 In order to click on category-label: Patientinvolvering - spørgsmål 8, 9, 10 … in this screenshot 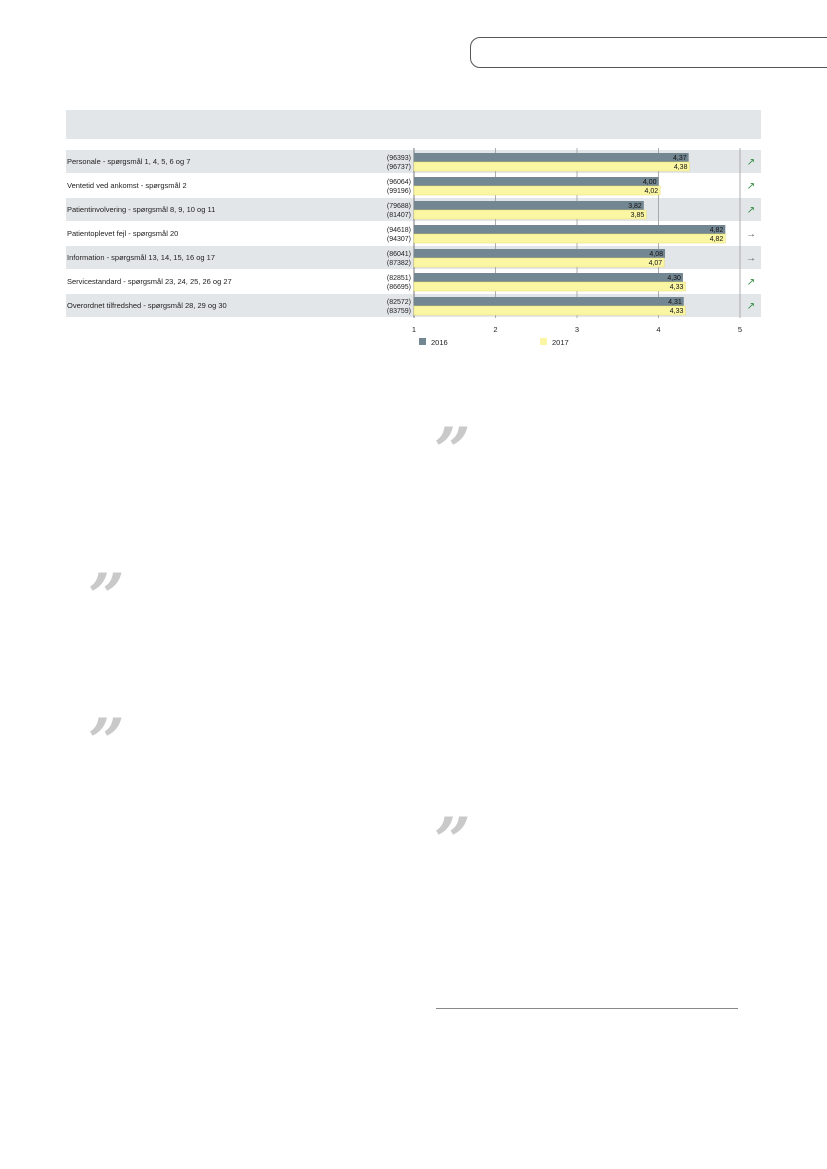, I will do `click(141, 209)`.